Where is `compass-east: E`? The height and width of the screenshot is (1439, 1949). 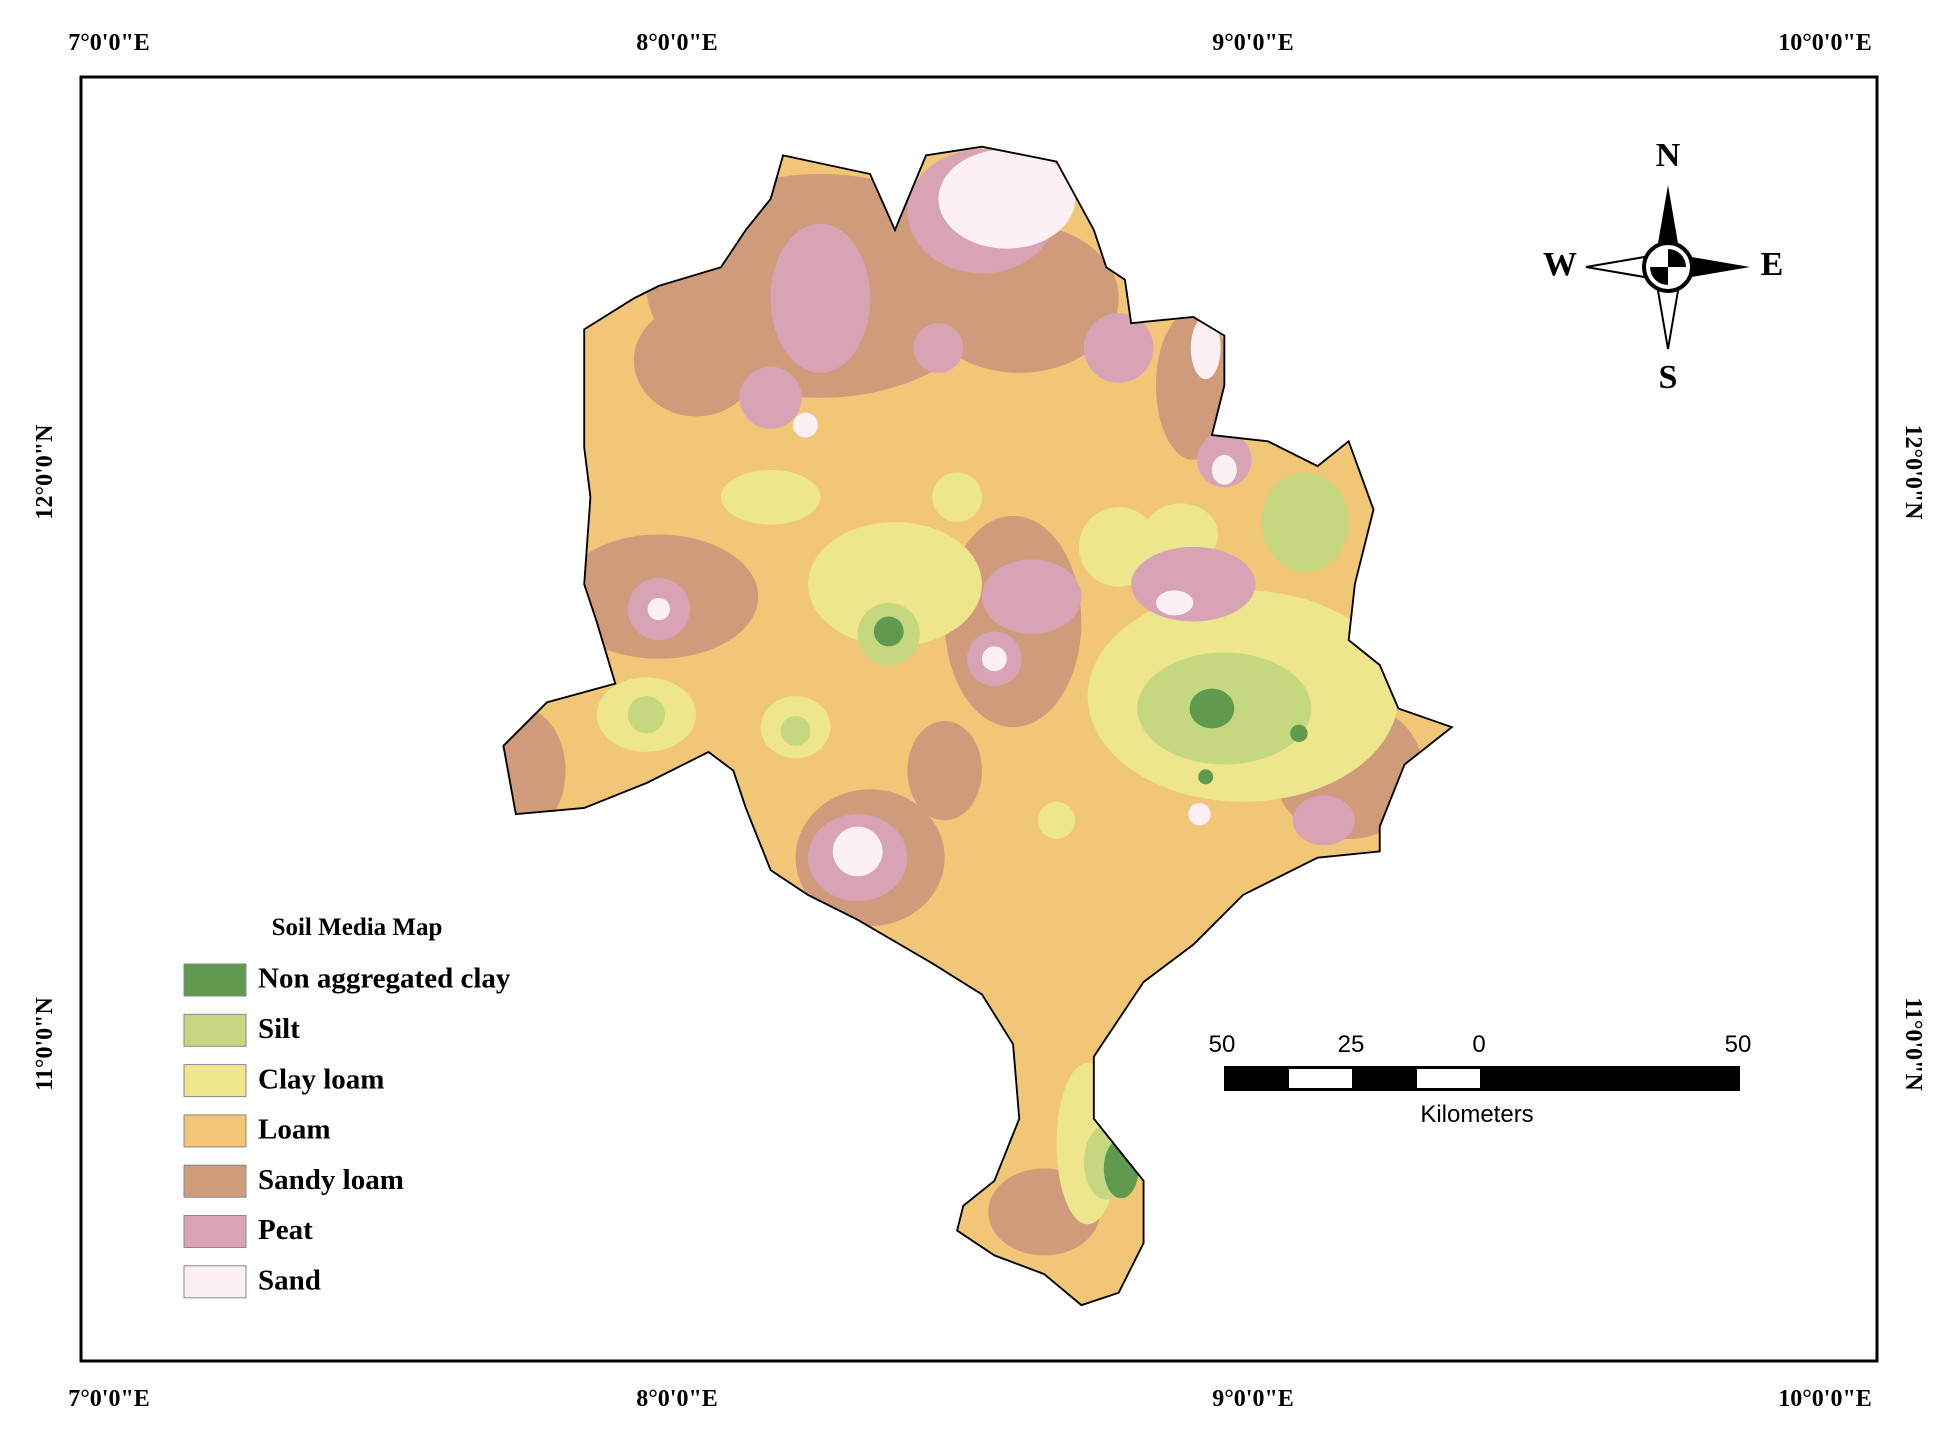 compass-east: E is located at coordinates (1772, 264).